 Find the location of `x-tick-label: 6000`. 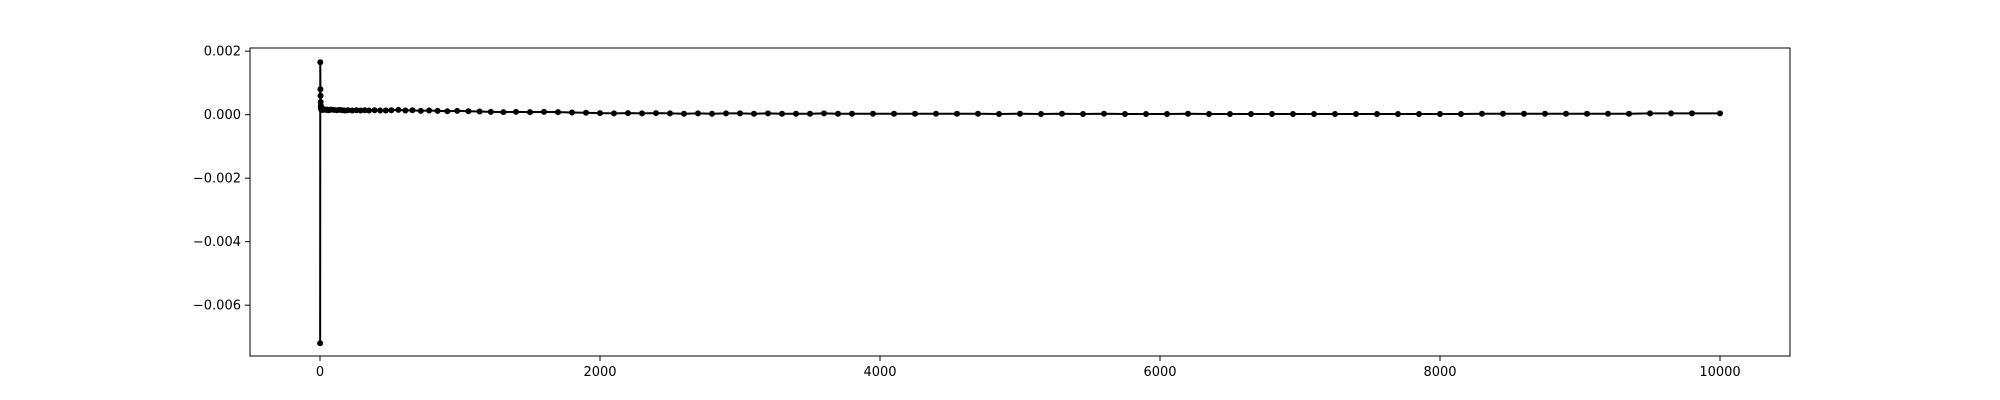

x-tick-label: 6000 is located at coordinates (1159, 372).